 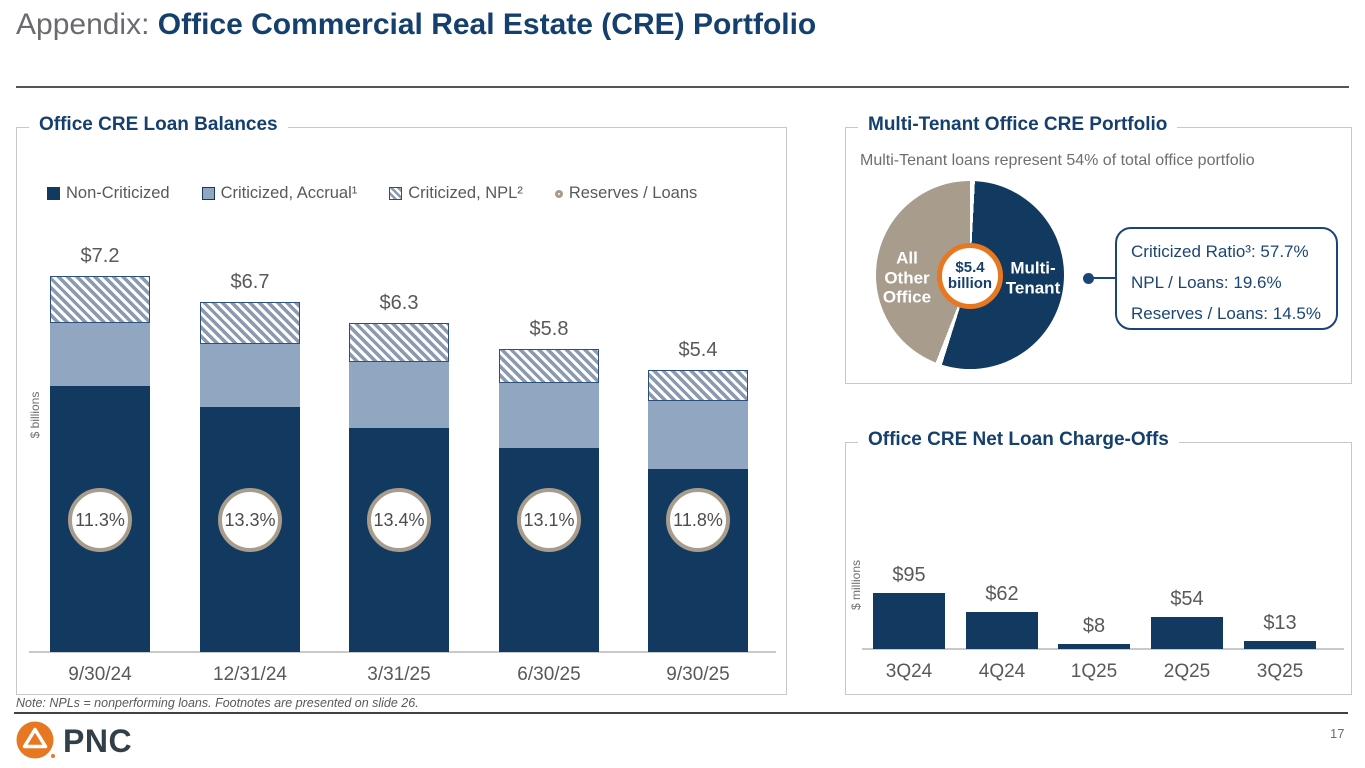 I want to click on legend-item-criticized-accrual: Criticized, Accrual¹, so click(x=279, y=193).